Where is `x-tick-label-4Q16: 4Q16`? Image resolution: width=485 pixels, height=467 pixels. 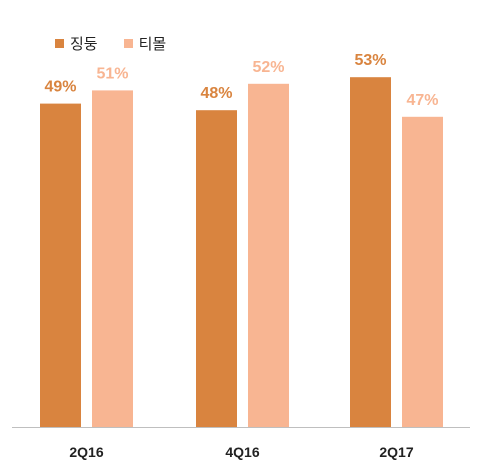 x-tick-label-4Q16: 4Q16 is located at coordinates (242, 452).